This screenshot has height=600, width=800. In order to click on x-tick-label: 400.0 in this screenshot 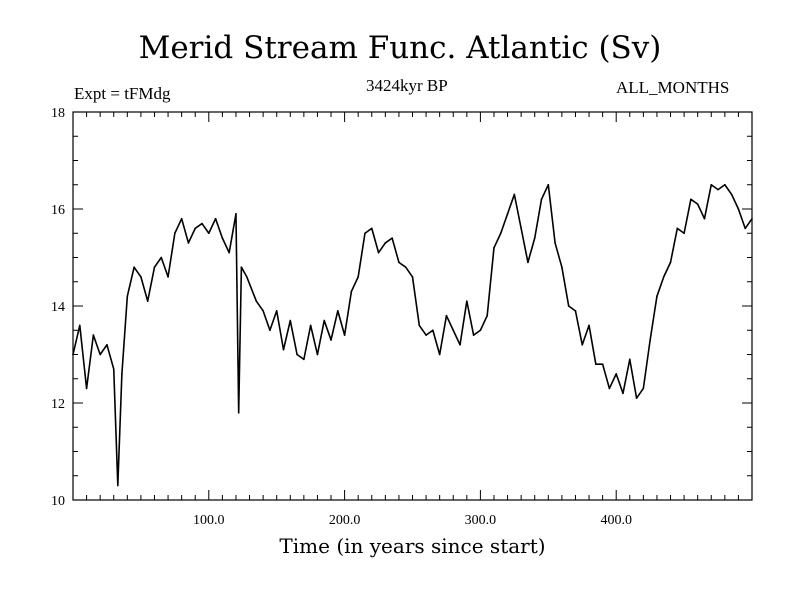, I will do `click(616, 520)`.